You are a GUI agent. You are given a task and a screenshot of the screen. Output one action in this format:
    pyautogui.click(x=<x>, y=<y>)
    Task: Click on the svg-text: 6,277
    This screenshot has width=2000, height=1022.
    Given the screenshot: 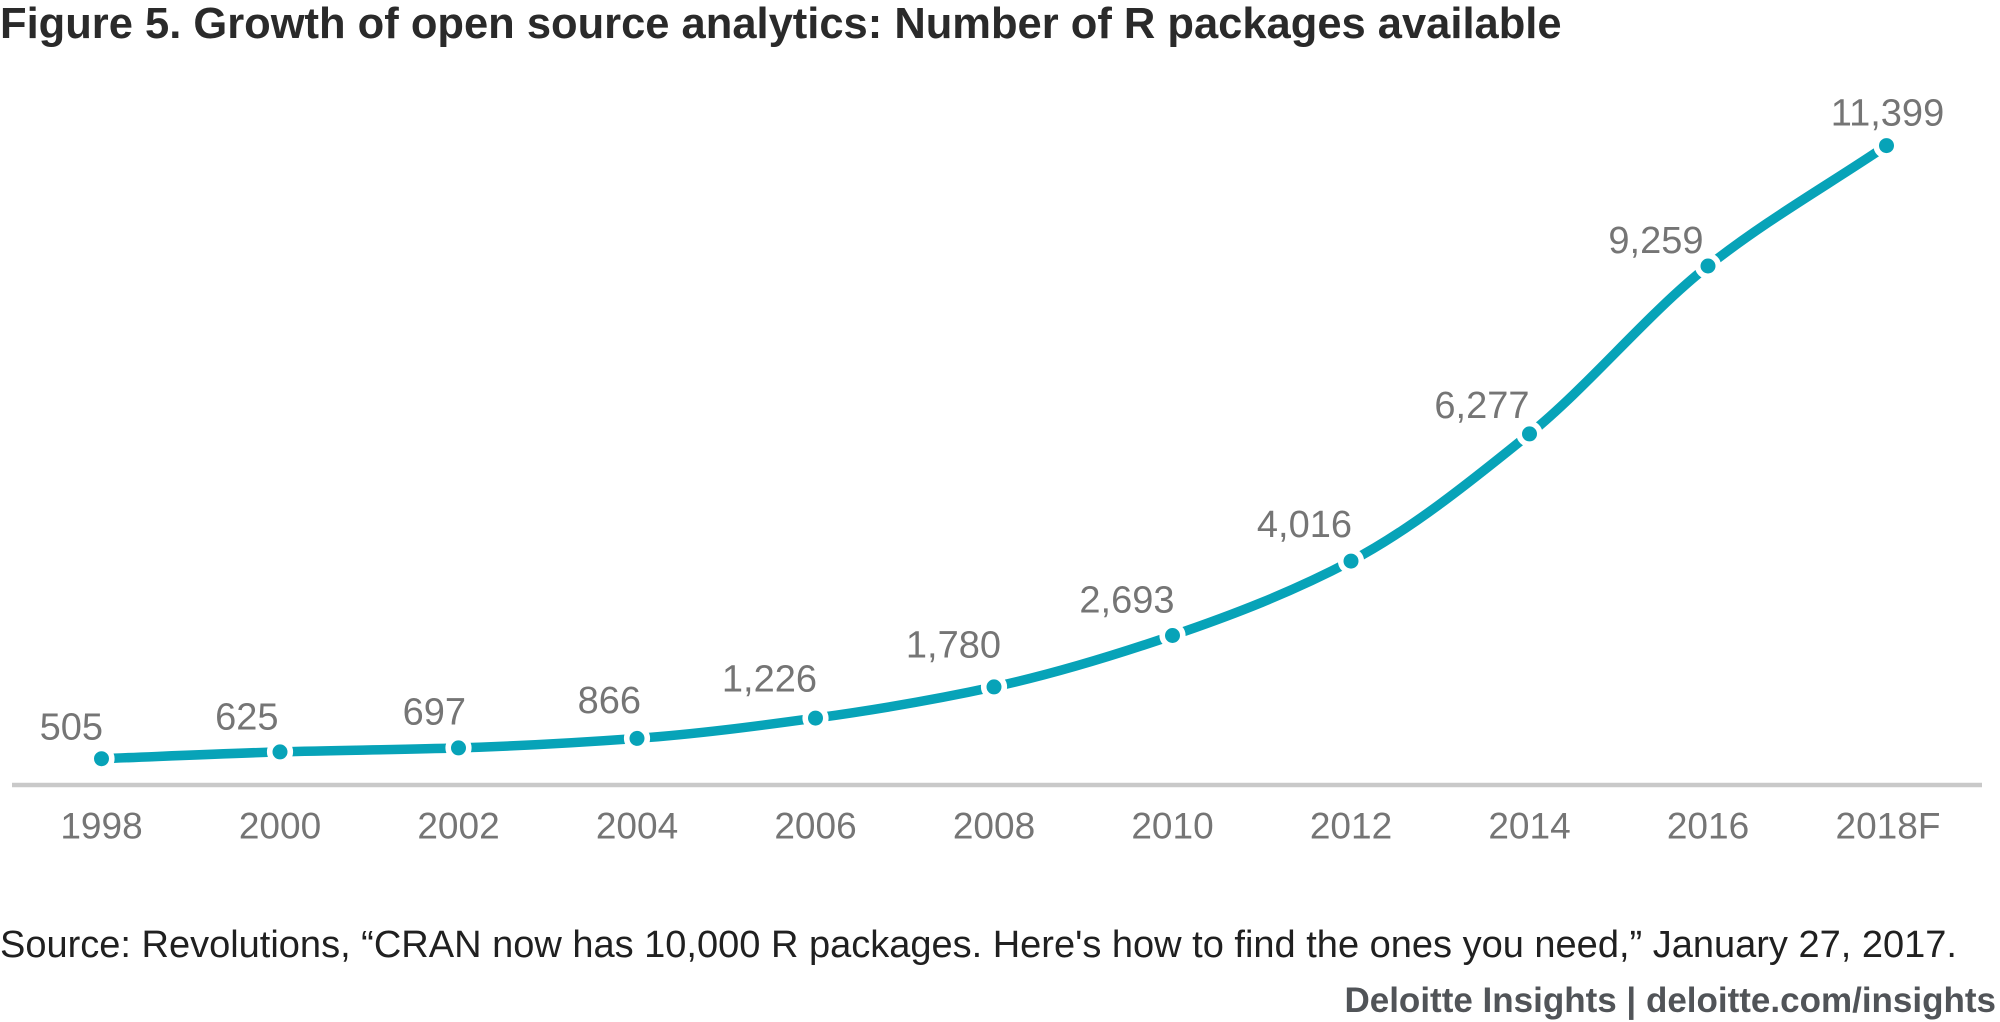 What is the action you would take?
    pyautogui.click(x=1481, y=406)
    